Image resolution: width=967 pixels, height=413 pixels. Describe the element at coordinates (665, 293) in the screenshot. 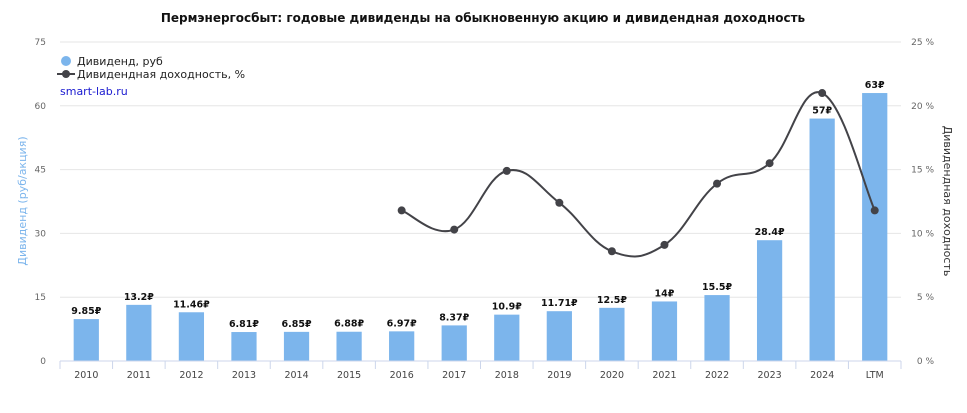

I see `bar-data-label: 14₽` at that location.